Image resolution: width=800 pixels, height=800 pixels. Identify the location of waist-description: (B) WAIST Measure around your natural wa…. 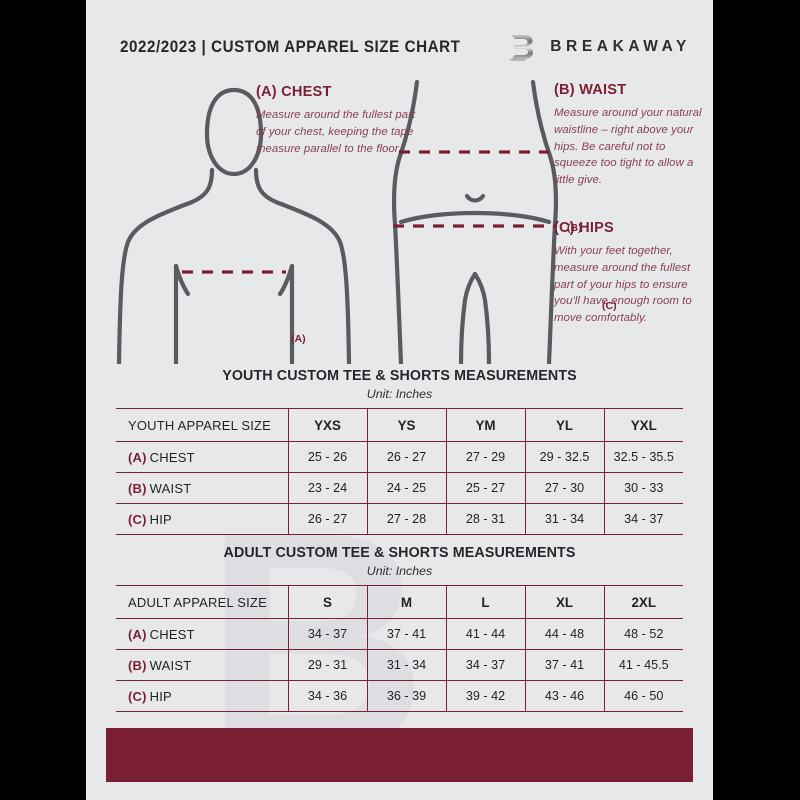
(629, 135).